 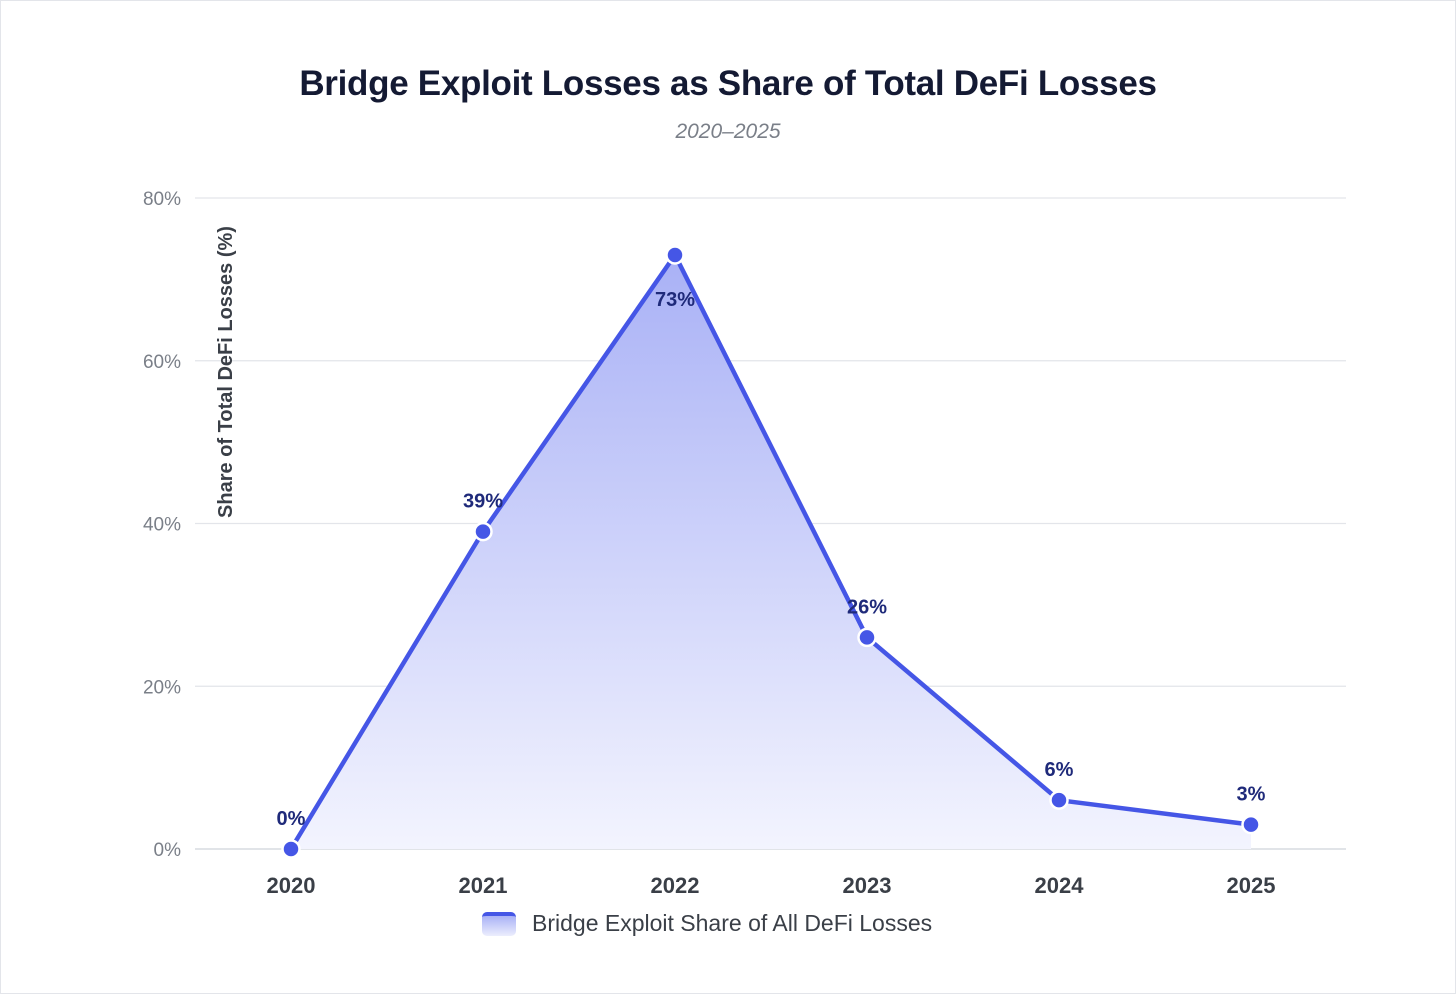 I want to click on legend-swatch, so click(x=499, y=923).